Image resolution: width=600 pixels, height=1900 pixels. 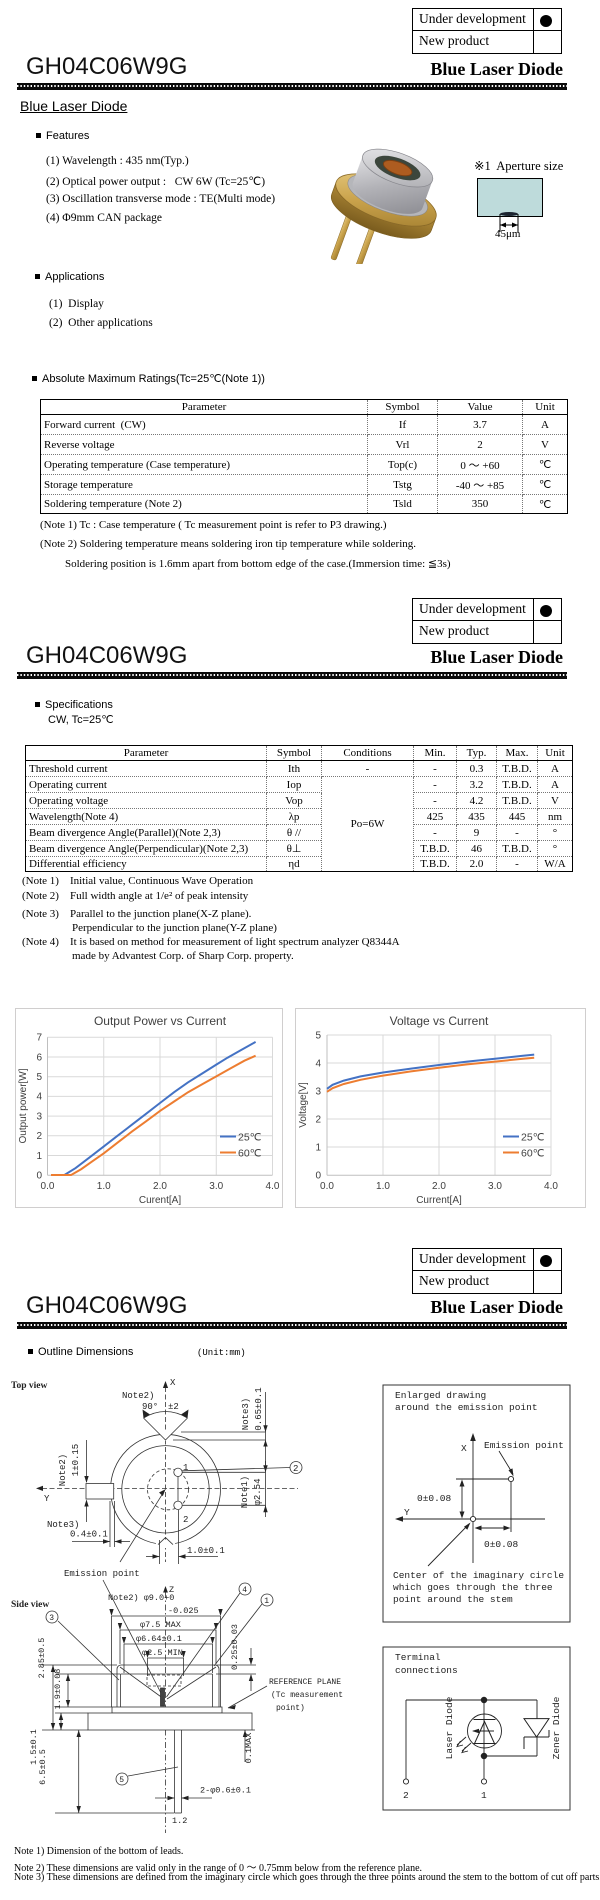 What do you see at coordinates (39, 1038) in the screenshot?
I see `svg-text: 7` at bounding box center [39, 1038].